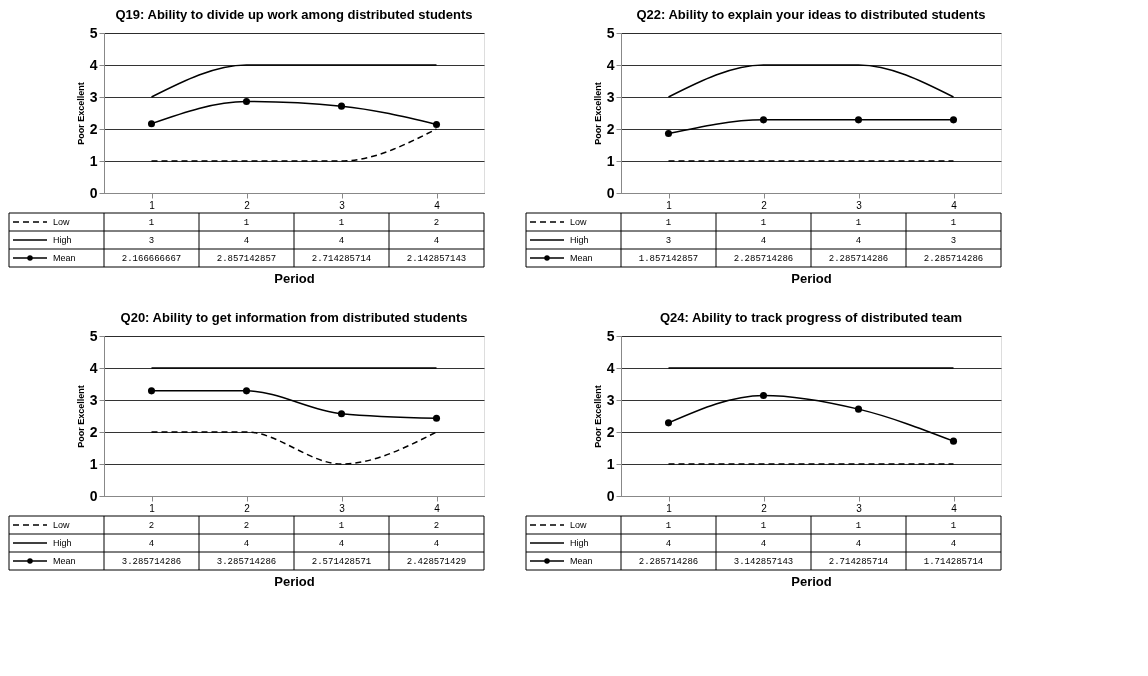 The image size is (1148, 676). I want to click on data-label: 2.142857143, so click(436, 259).